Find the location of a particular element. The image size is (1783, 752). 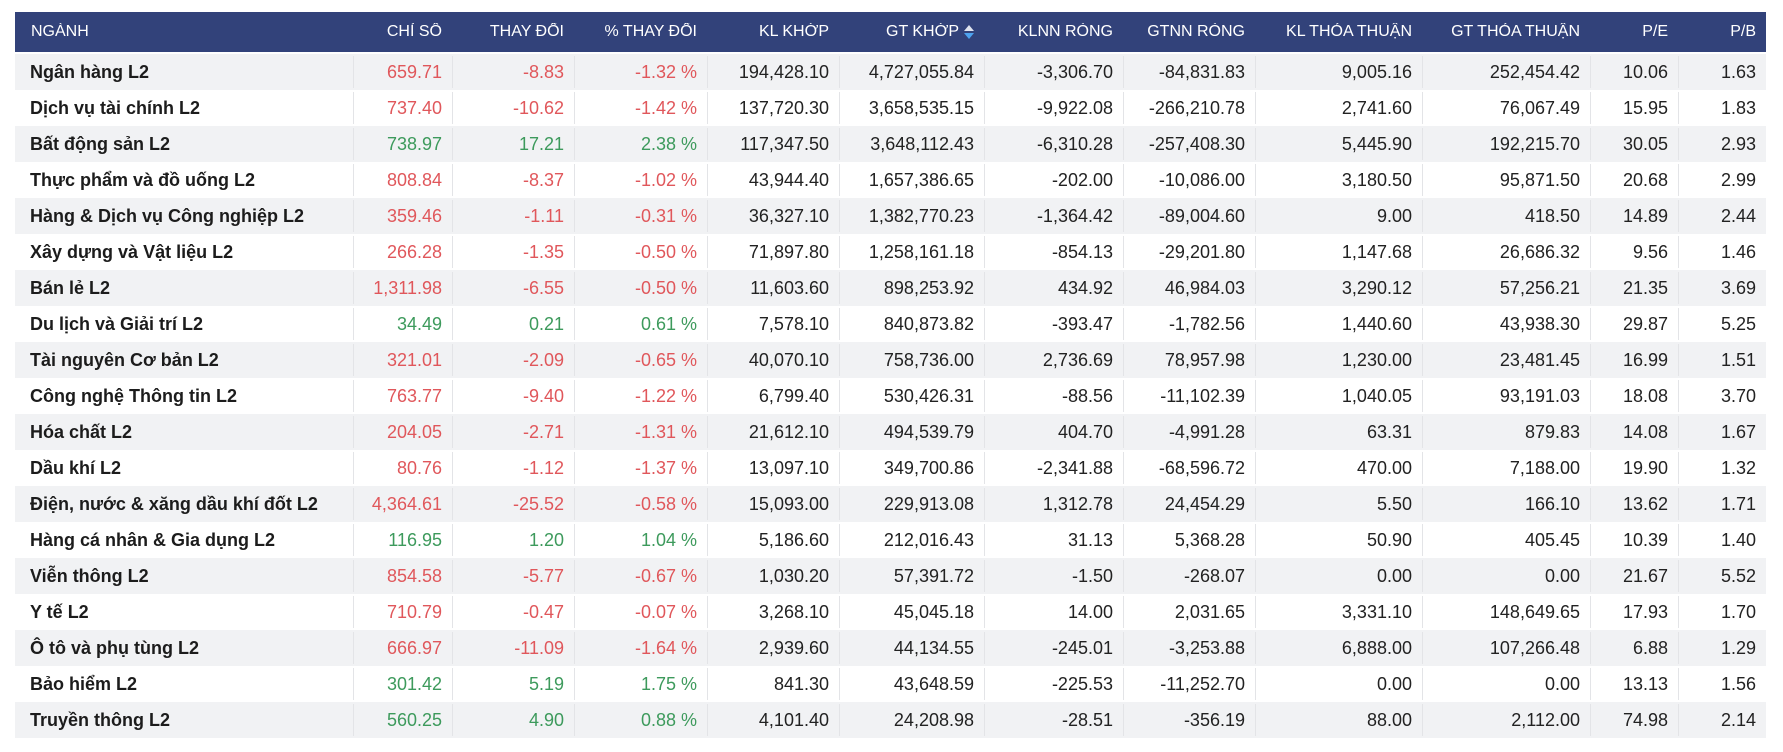

sector-name: Ngân hàng L2 is located at coordinates (90, 72).